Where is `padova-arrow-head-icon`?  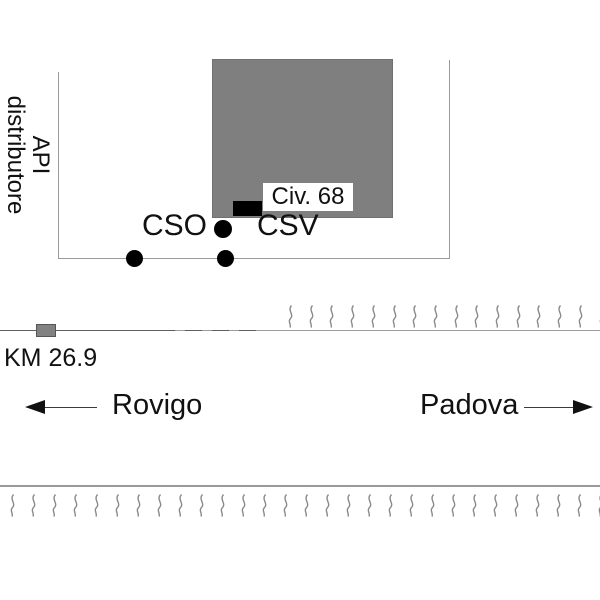
padova-arrow-head-icon is located at coordinates (583, 407).